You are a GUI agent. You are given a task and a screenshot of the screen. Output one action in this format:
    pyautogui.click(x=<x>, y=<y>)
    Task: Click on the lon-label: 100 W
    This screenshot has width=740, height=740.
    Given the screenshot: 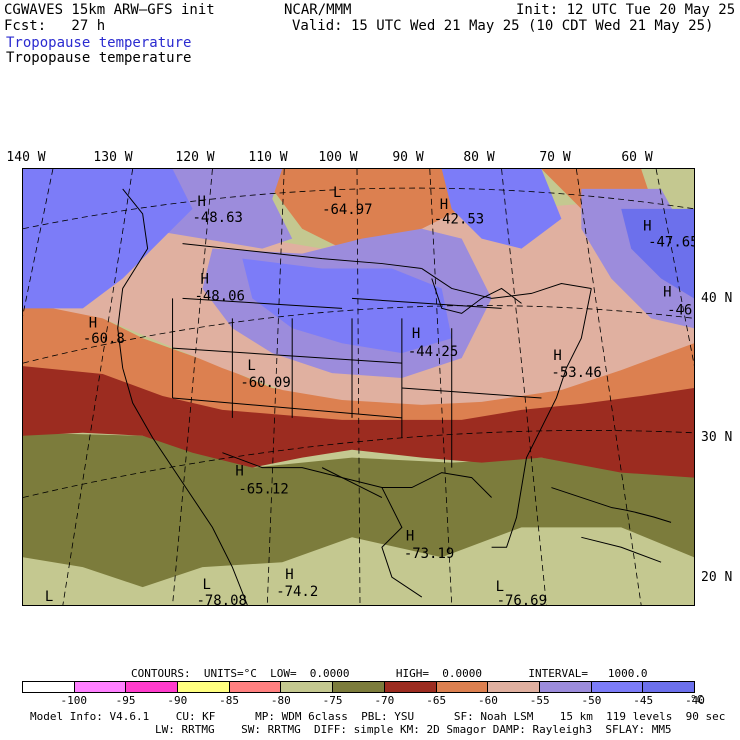 What is the action you would take?
    pyautogui.click(x=338, y=157)
    